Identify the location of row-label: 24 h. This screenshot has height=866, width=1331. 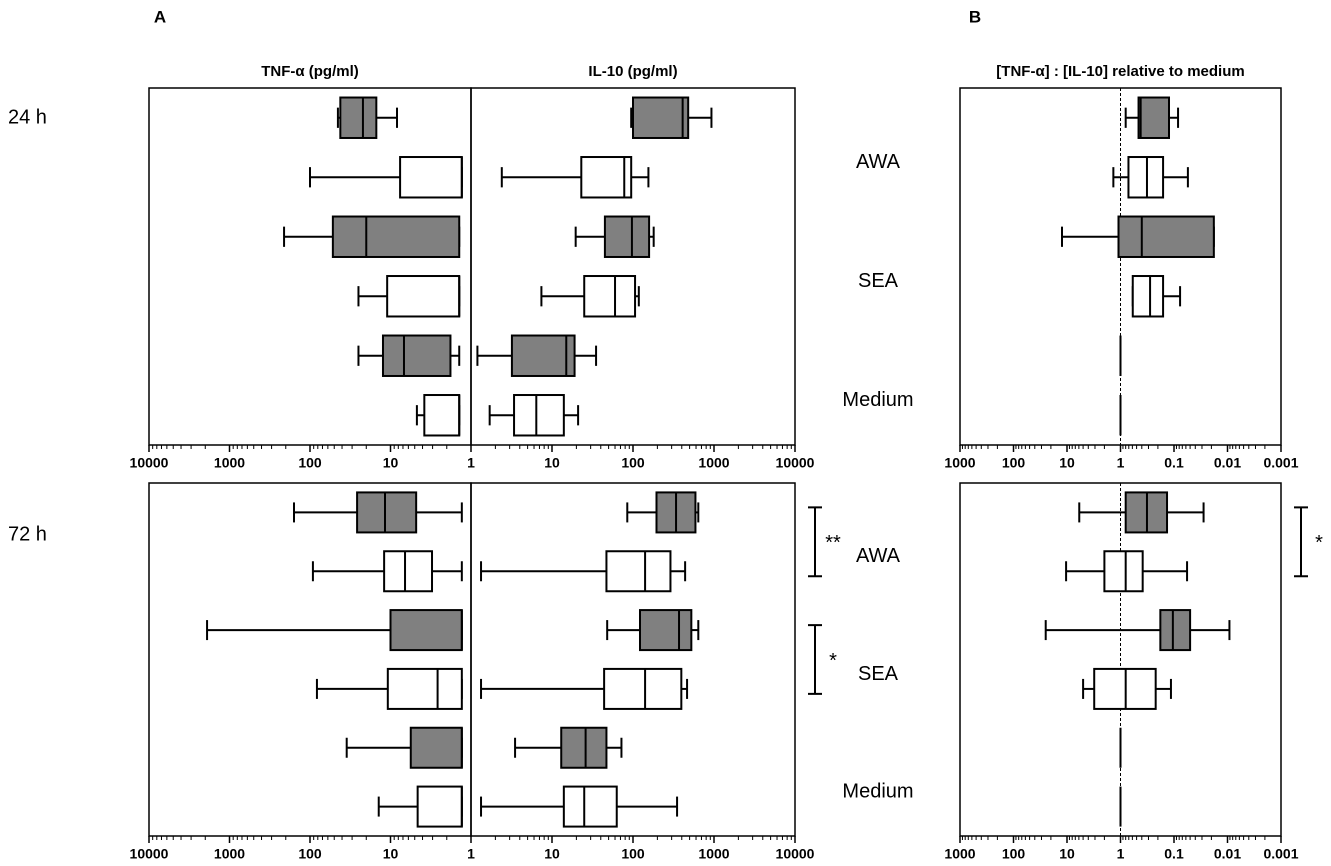
(27, 117).